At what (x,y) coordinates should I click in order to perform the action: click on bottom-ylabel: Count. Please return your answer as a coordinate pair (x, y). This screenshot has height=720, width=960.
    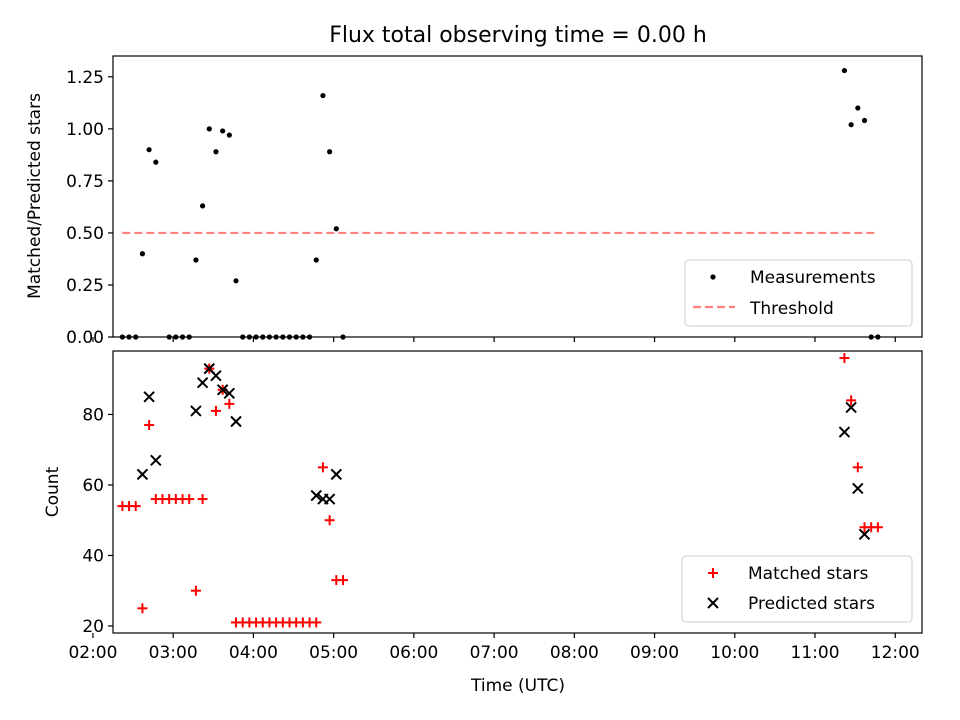
    Looking at the image, I should click on (53, 491).